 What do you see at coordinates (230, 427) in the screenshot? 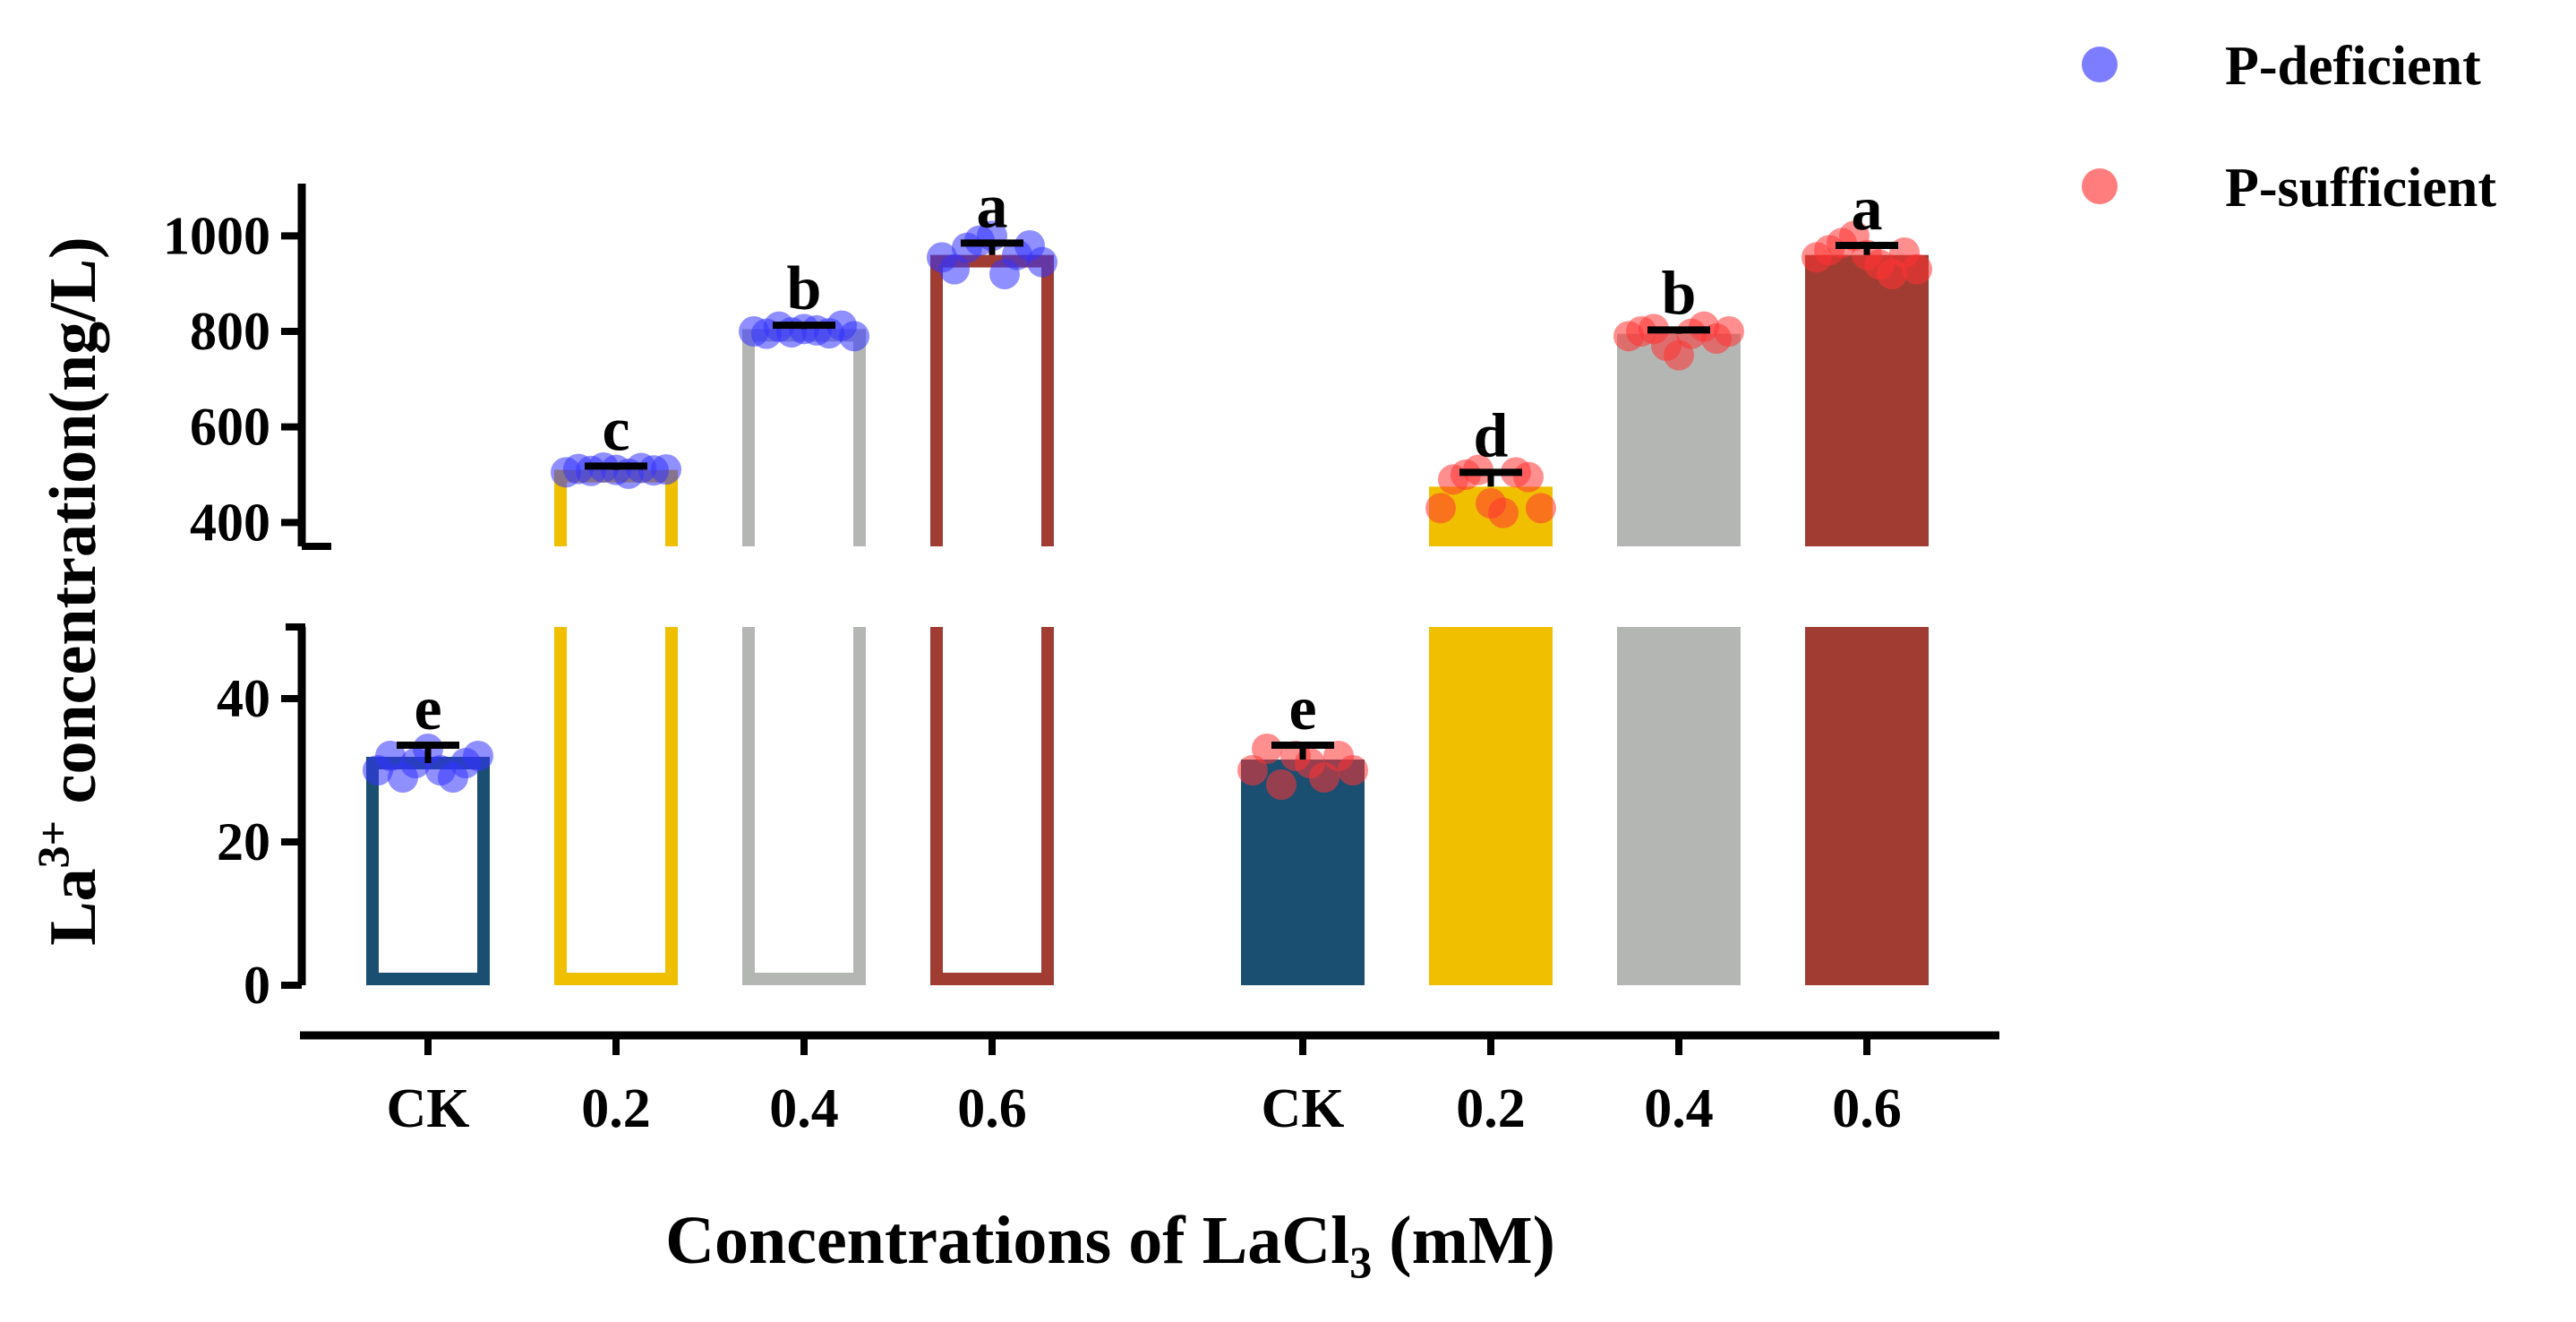
I see `y-tick-label: 600` at bounding box center [230, 427].